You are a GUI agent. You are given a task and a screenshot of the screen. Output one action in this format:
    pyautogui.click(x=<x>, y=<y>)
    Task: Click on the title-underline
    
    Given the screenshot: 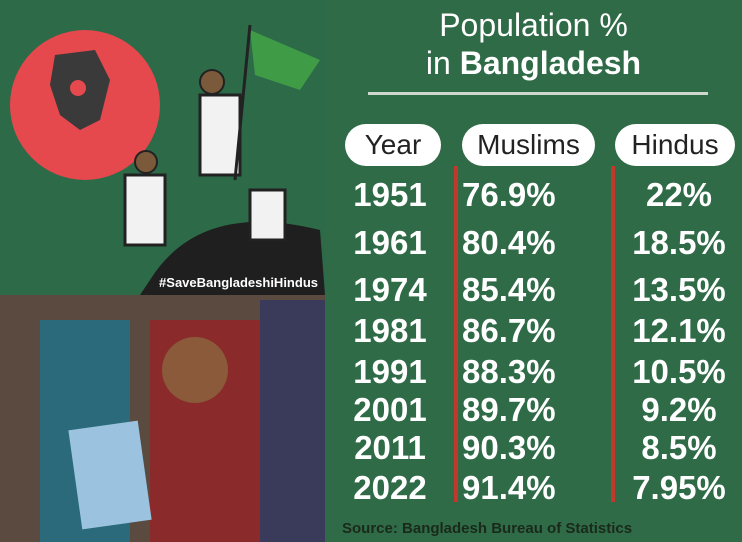 What is the action you would take?
    pyautogui.click(x=538, y=93)
    